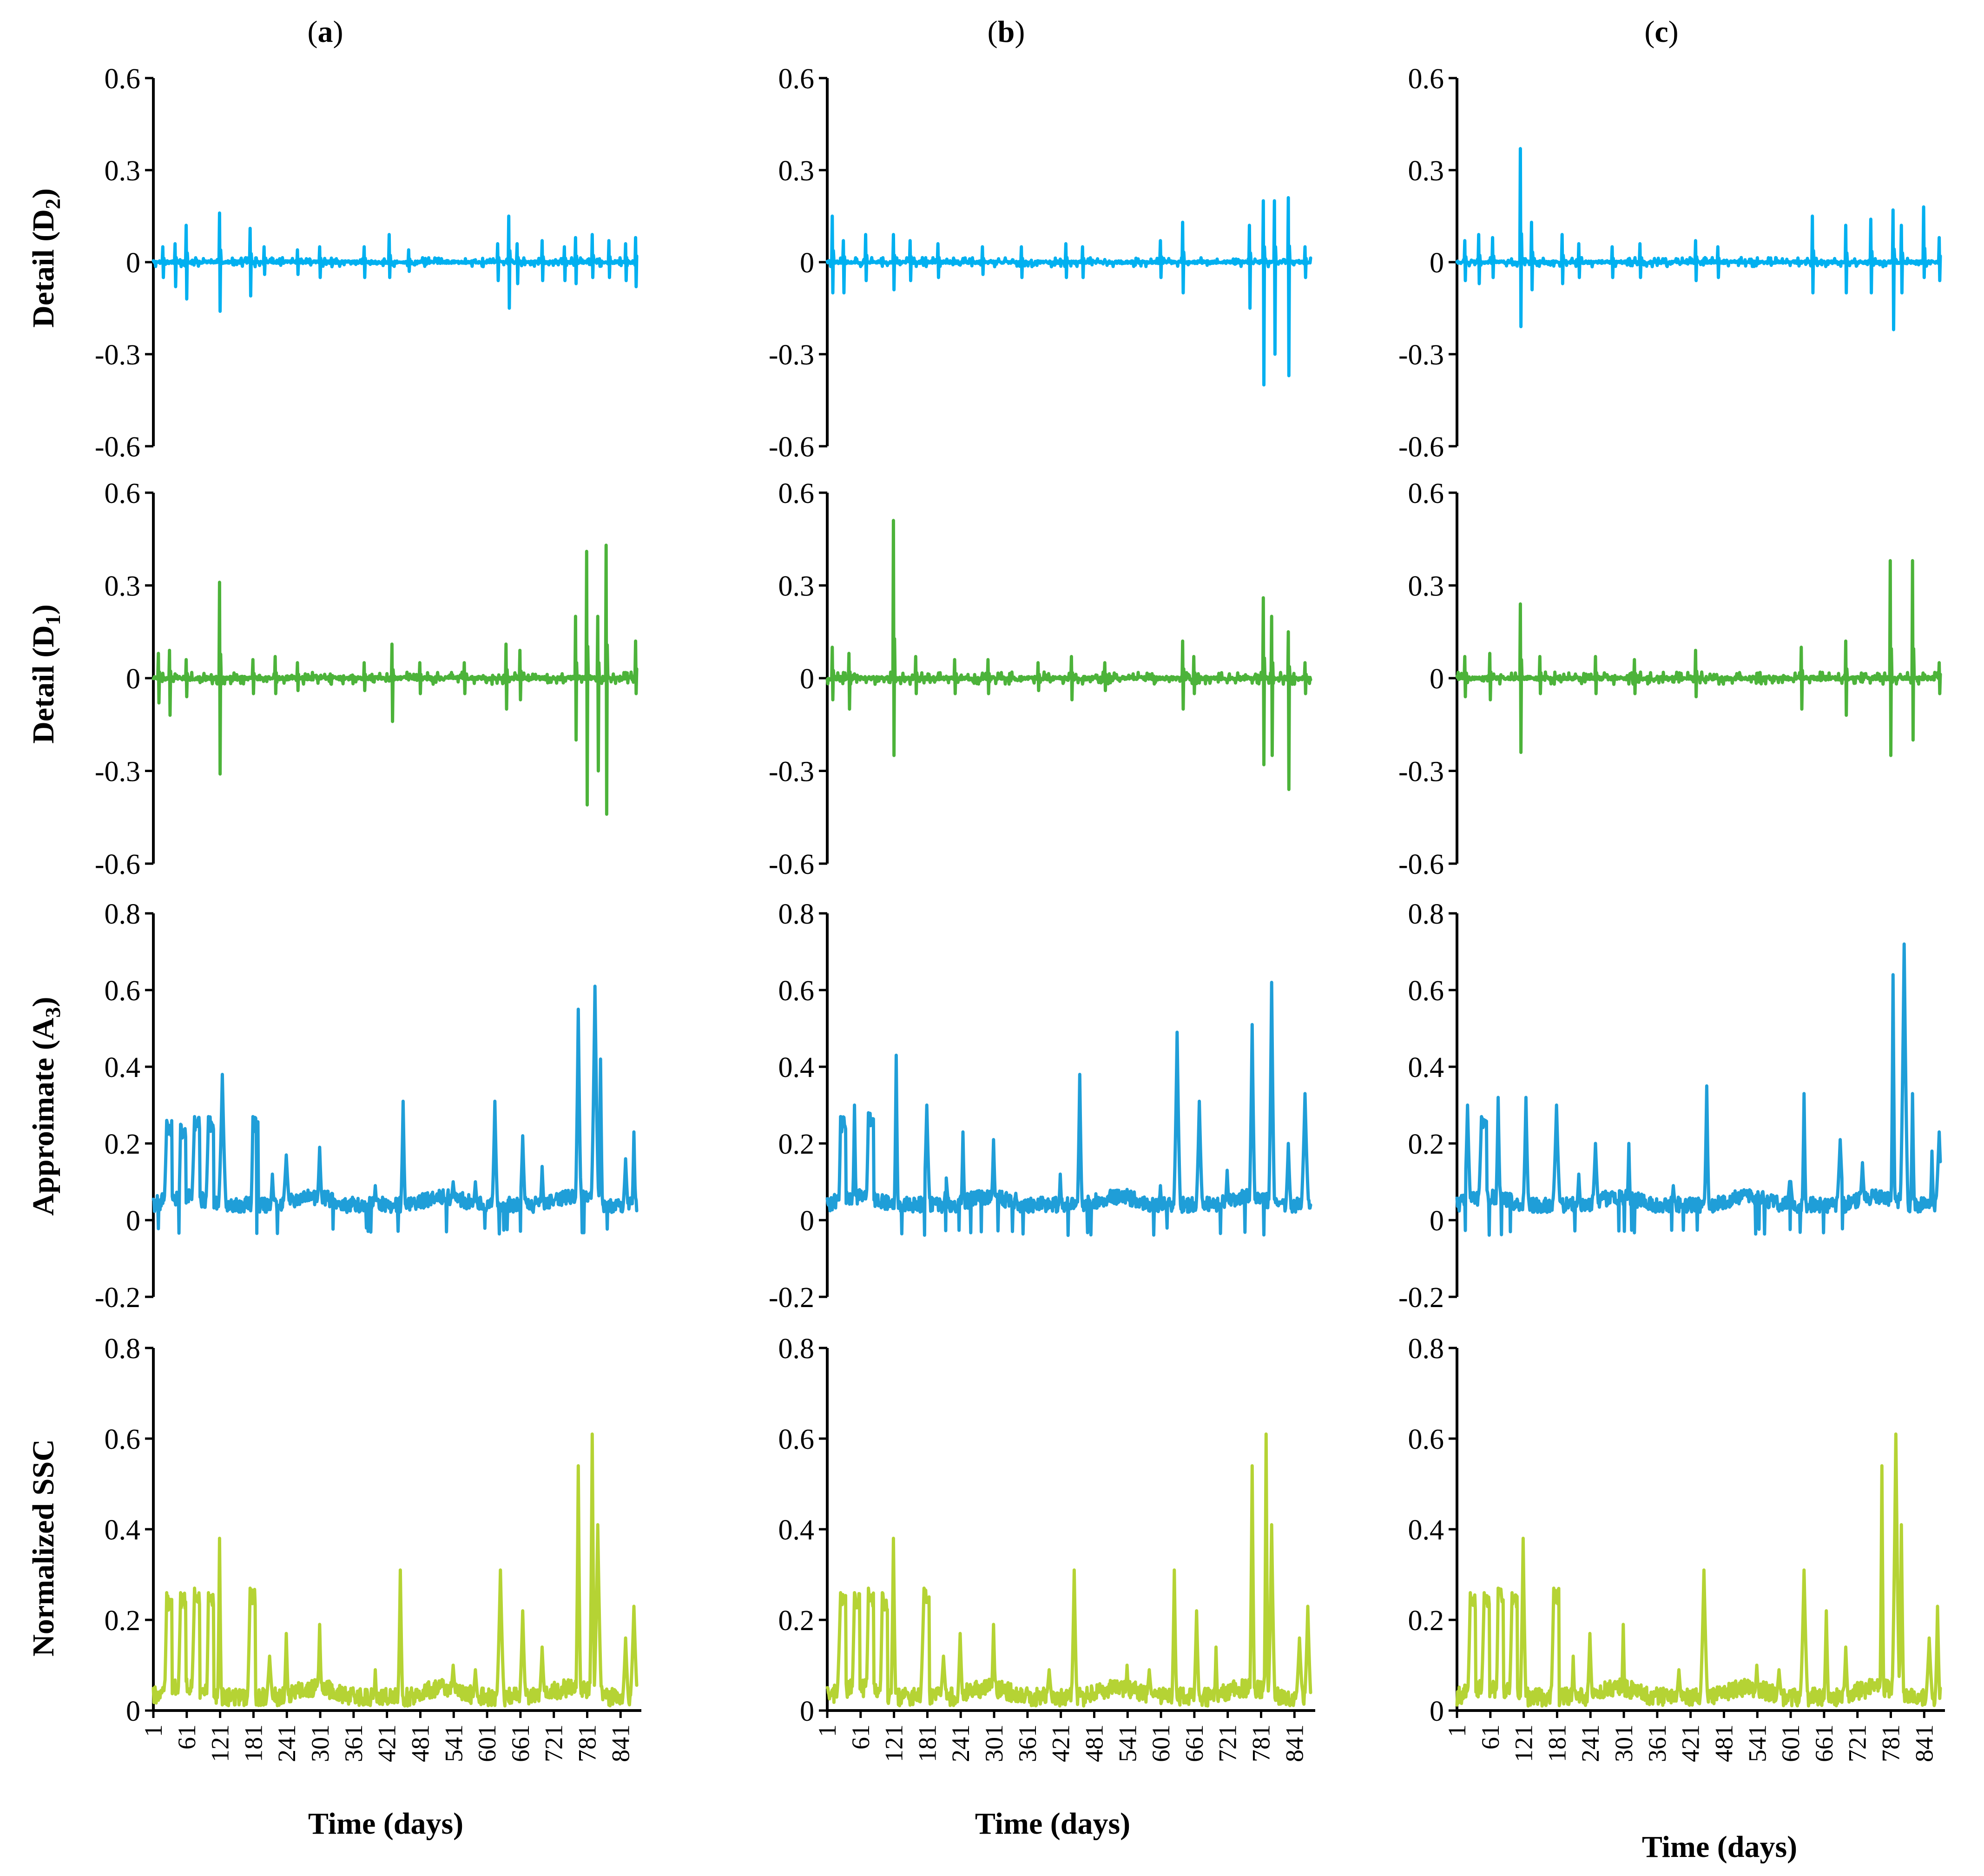 This screenshot has height=1876, width=1984. What do you see at coordinates (287, 1743) in the screenshot?
I see `x-tick-label-a-ssc: 241` at bounding box center [287, 1743].